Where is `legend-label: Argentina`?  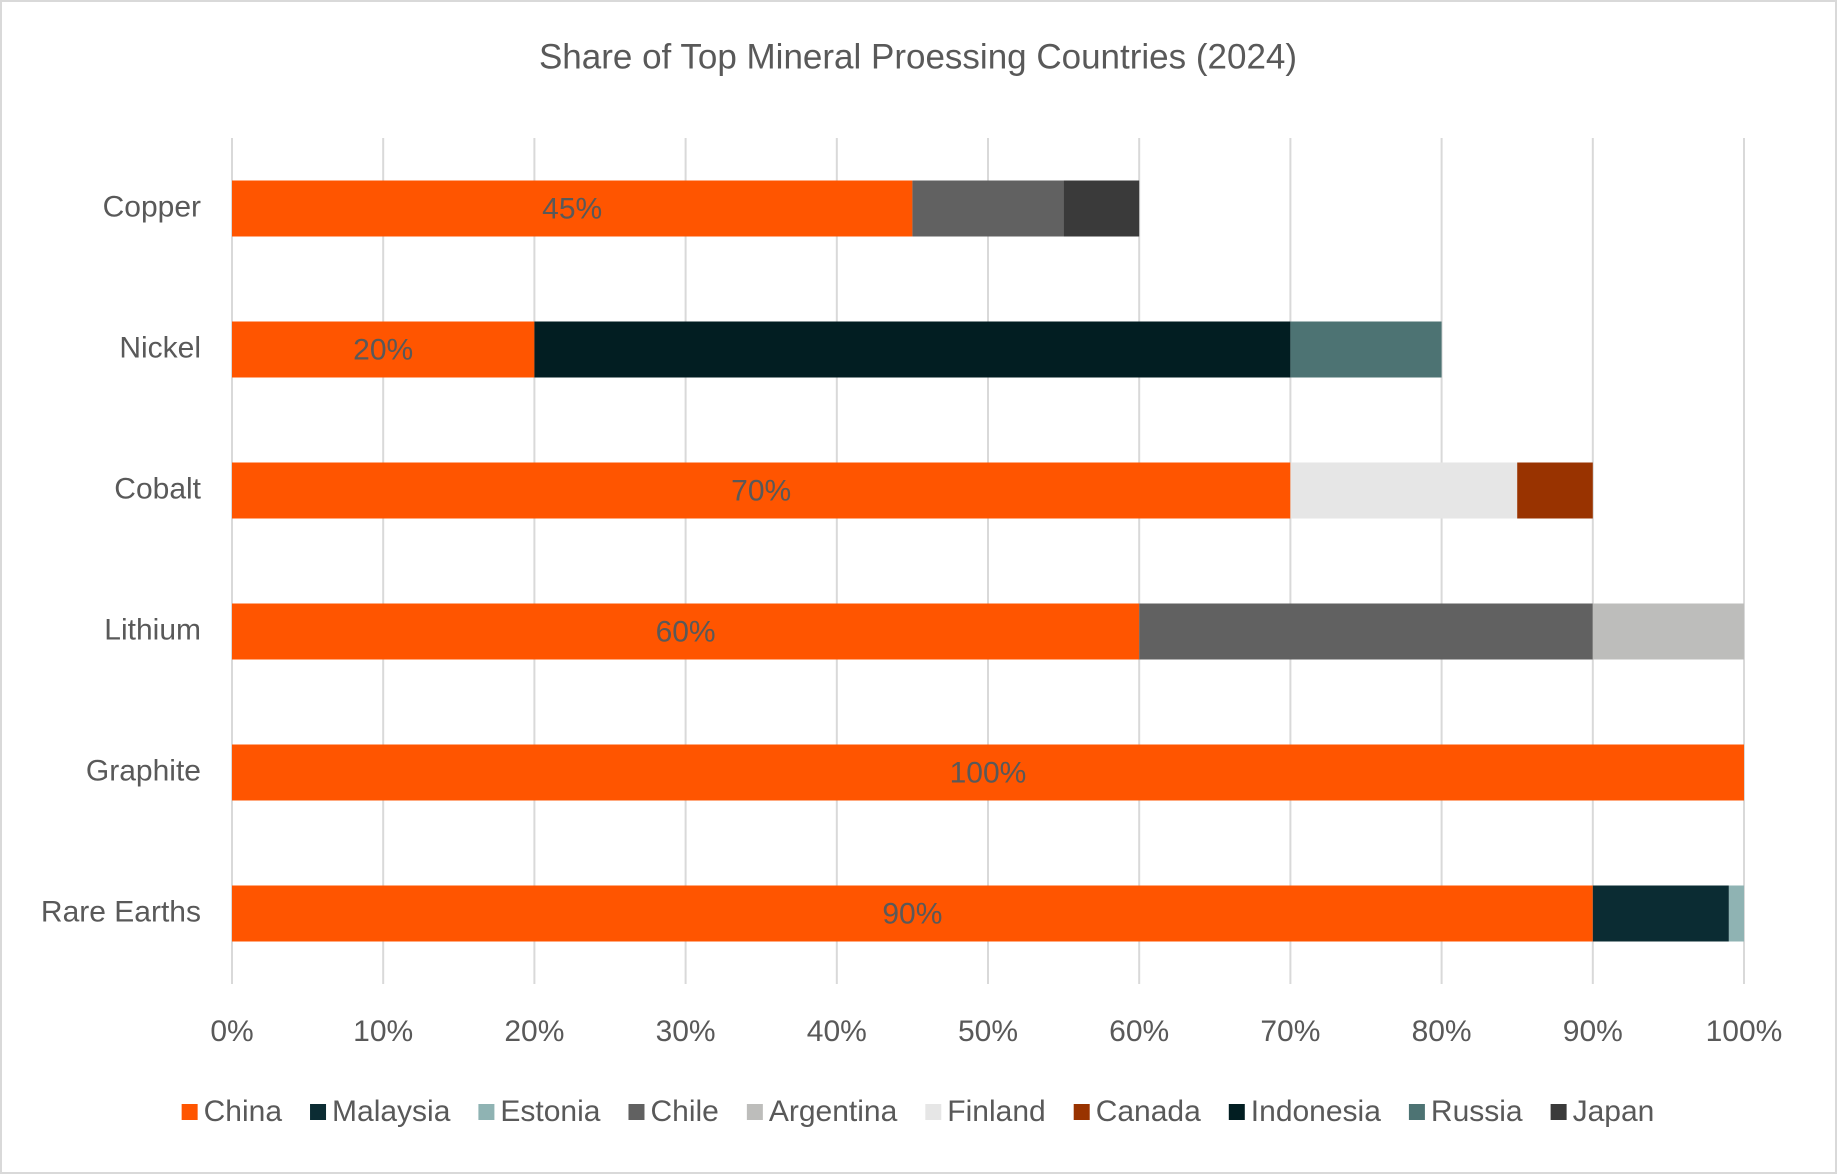 legend-label: Argentina is located at coordinates (833, 1111).